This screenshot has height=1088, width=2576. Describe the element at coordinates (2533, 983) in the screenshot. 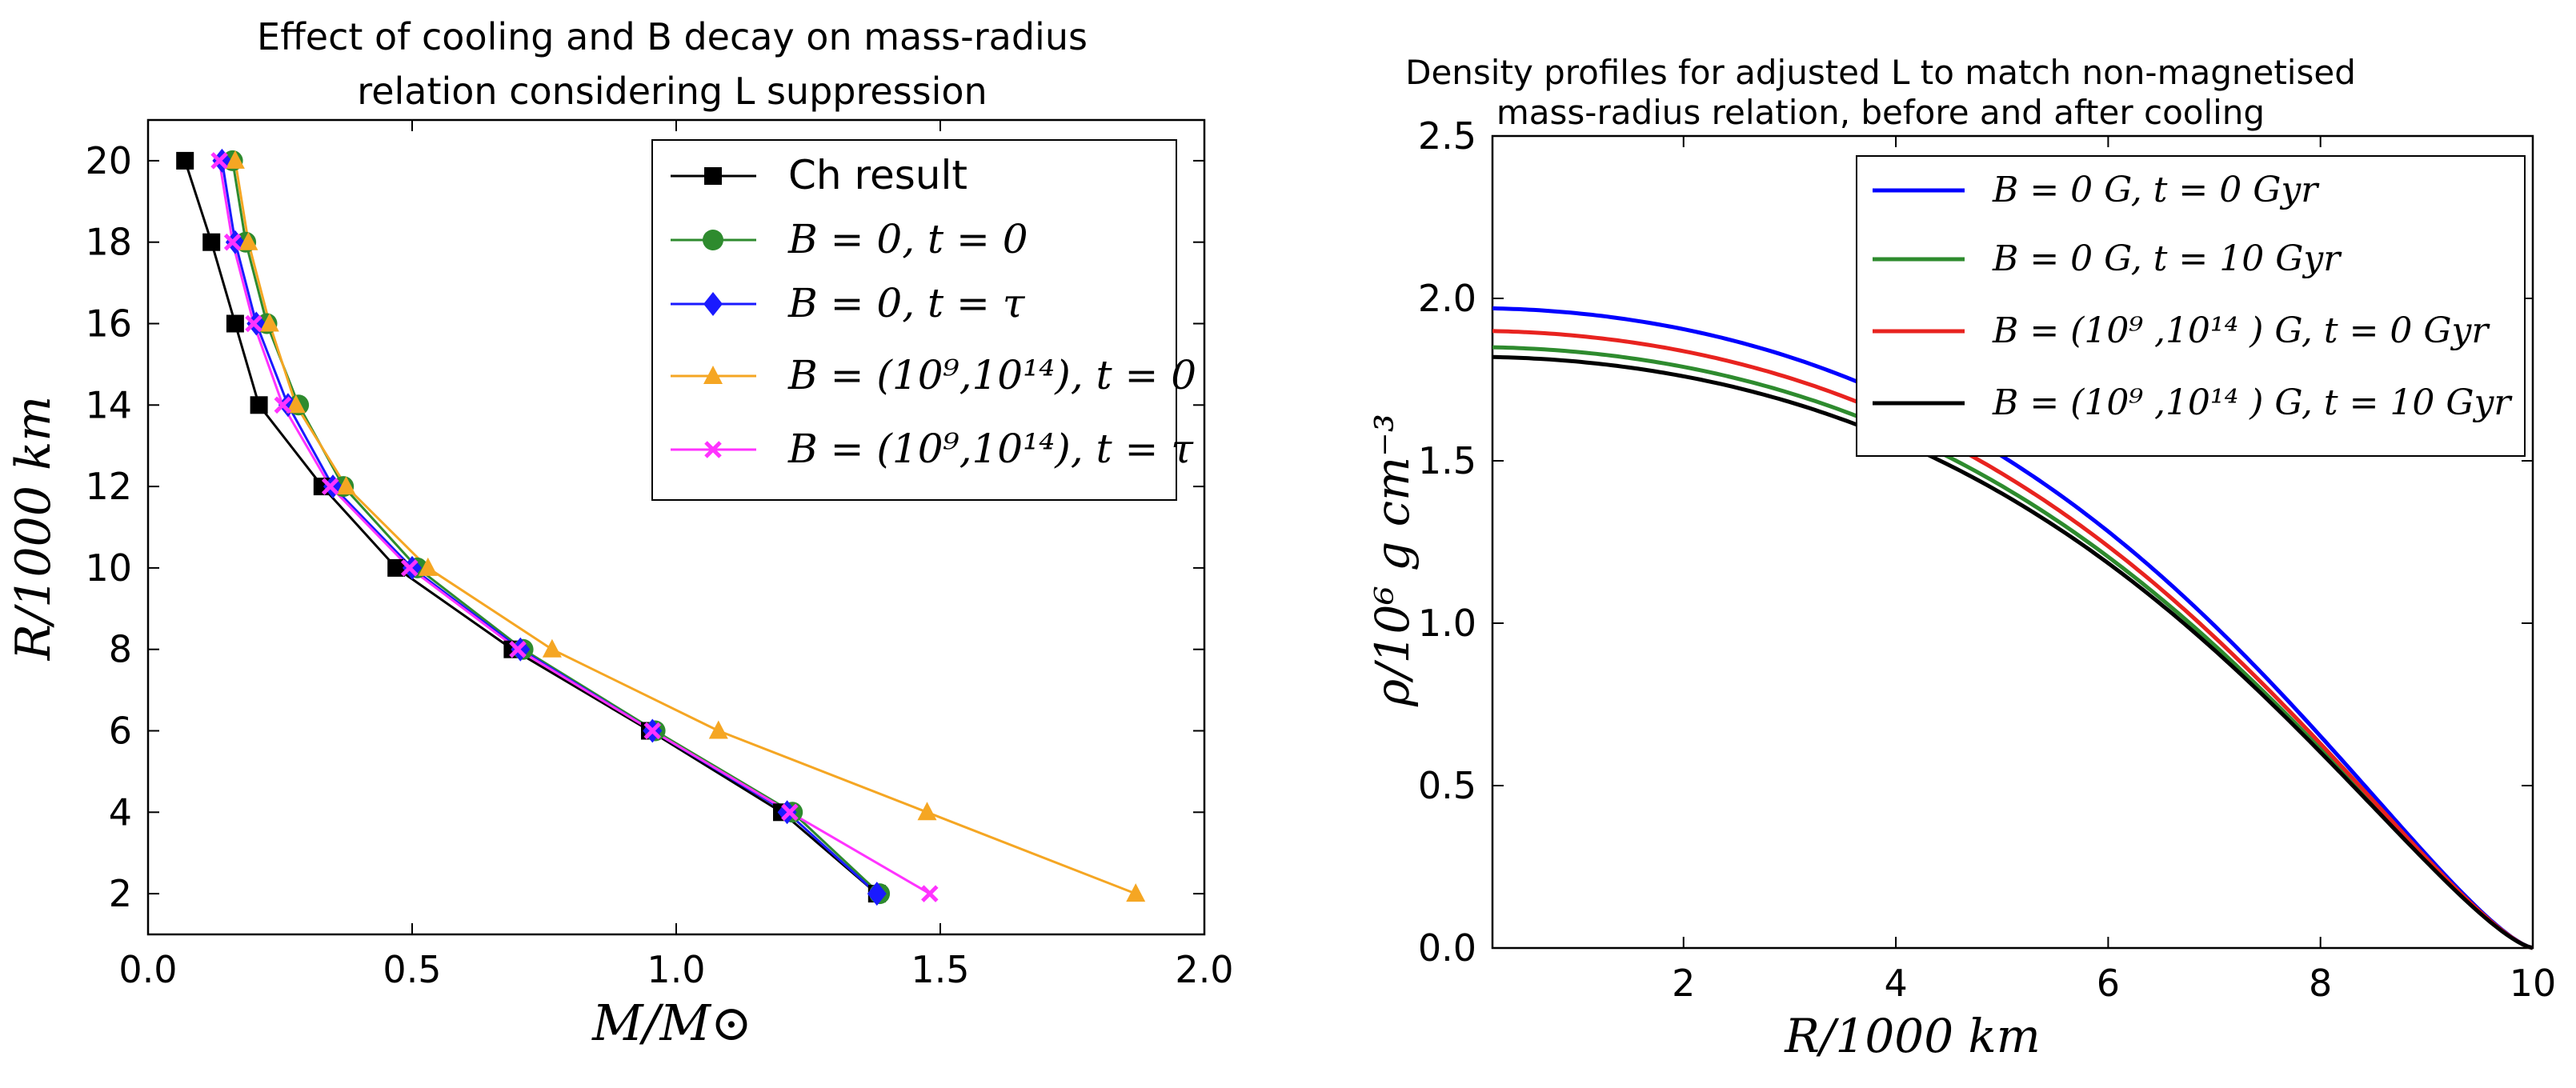

I see `chart2-xtick-label: 10` at that location.